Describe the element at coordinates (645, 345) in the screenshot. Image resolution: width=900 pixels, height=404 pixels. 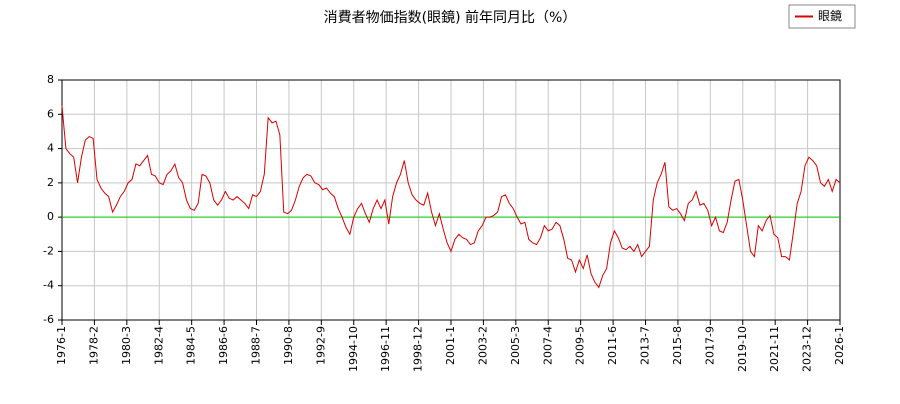
I see `x-tick-label: 2013-7` at that location.